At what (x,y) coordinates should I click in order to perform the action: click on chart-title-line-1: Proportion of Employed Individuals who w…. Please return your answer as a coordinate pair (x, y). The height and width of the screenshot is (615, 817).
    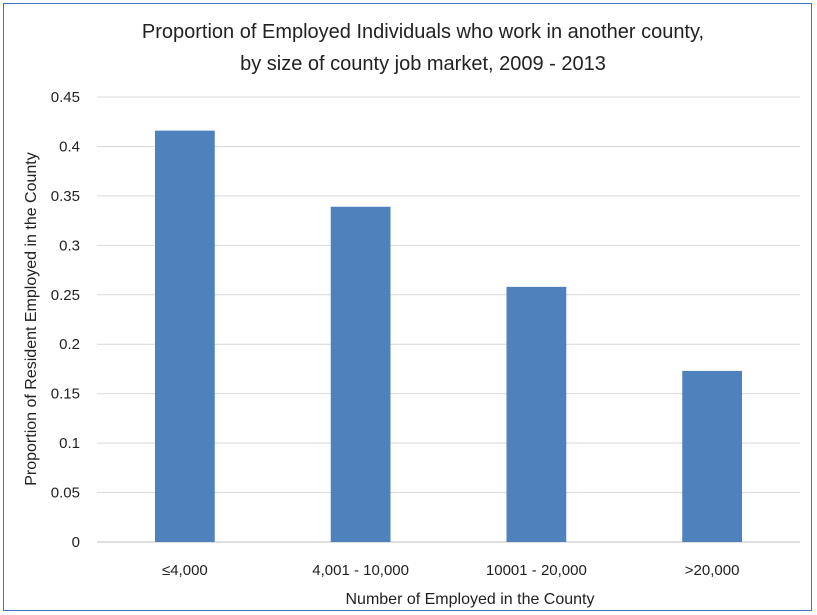
    Looking at the image, I should click on (423, 32).